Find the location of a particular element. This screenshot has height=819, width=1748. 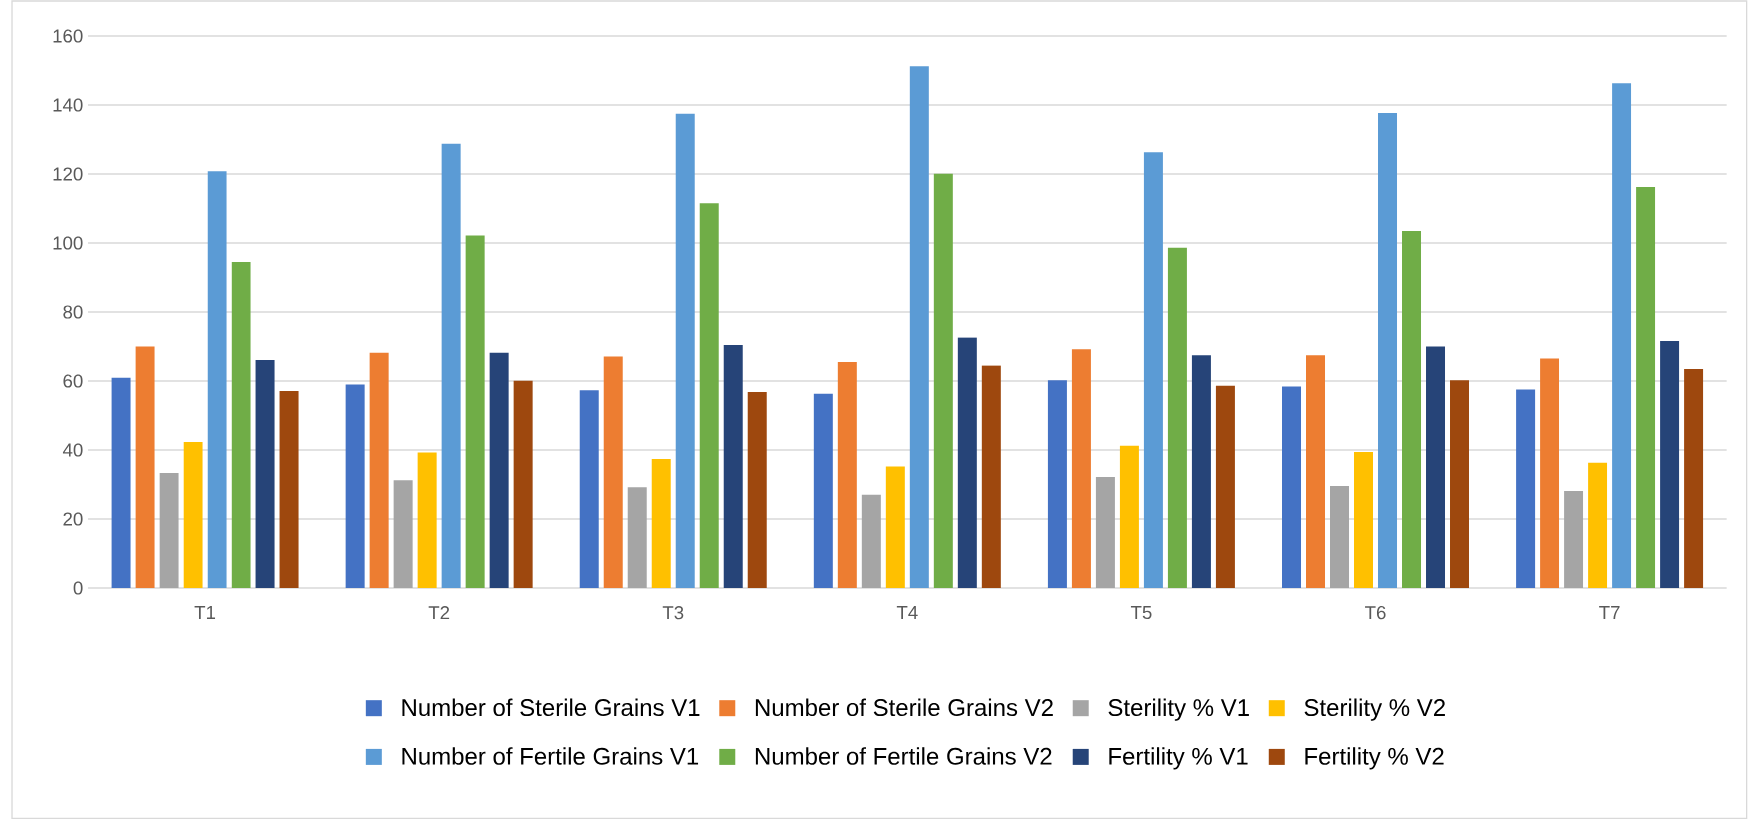

legend-label: Number of Sterile Grains V1 is located at coordinates (551, 707).